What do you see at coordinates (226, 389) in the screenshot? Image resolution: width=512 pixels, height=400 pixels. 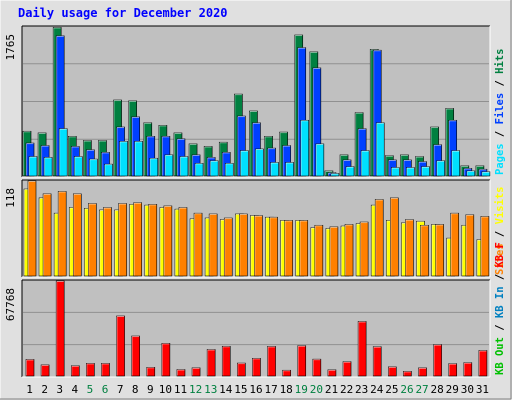 I see `x-tick-label: 14` at bounding box center [226, 389].